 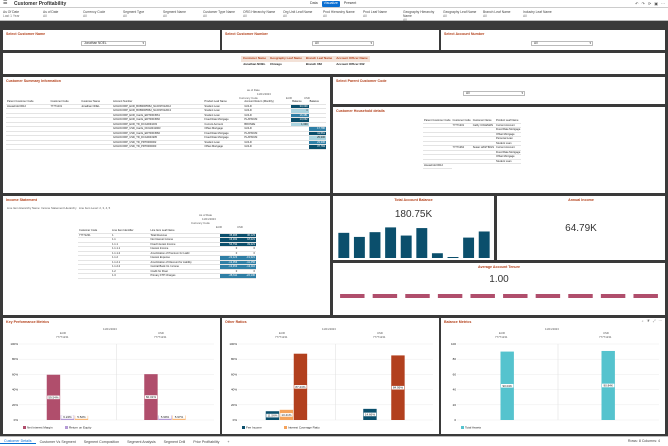 I want to click on table-row: Household 0012, so click(x=472, y=166).